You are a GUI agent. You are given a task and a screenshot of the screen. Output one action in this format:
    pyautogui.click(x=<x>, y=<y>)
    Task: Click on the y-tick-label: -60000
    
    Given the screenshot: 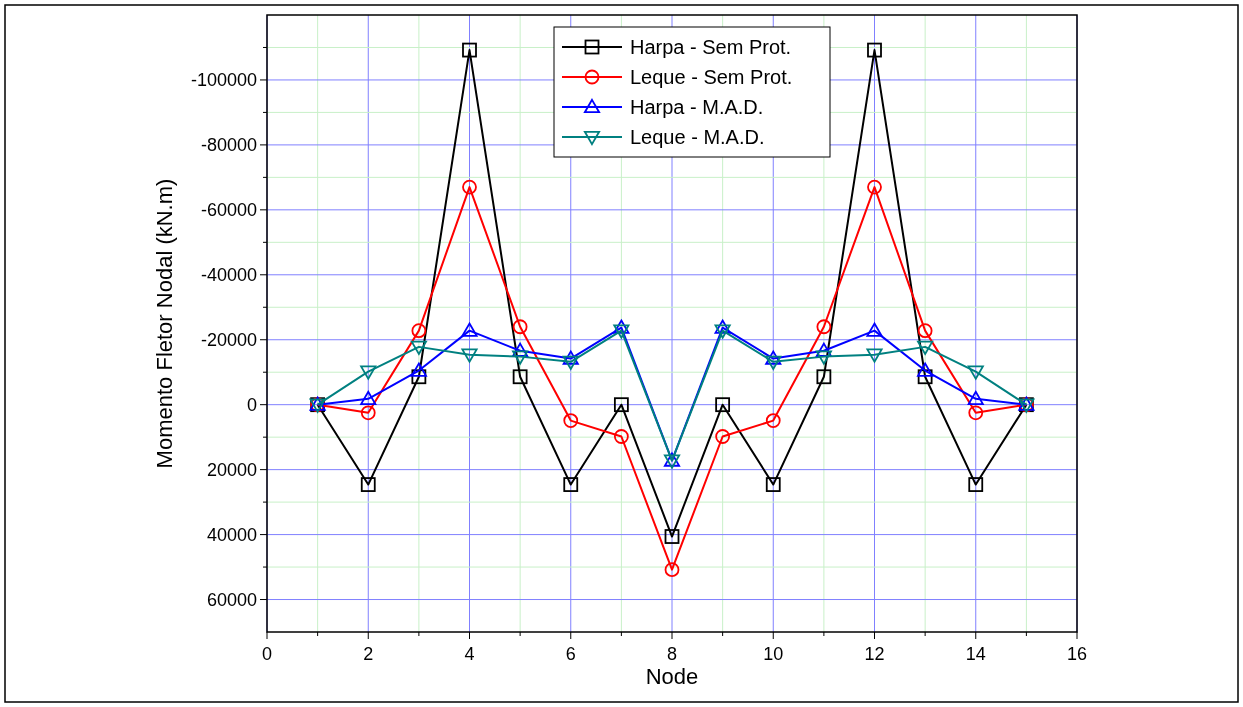 What is the action you would take?
    pyautogui.click(x=228, y=210)
    